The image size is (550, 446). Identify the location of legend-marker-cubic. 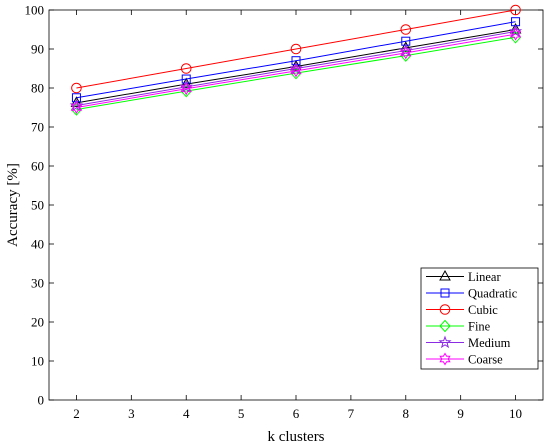
(445, 309).